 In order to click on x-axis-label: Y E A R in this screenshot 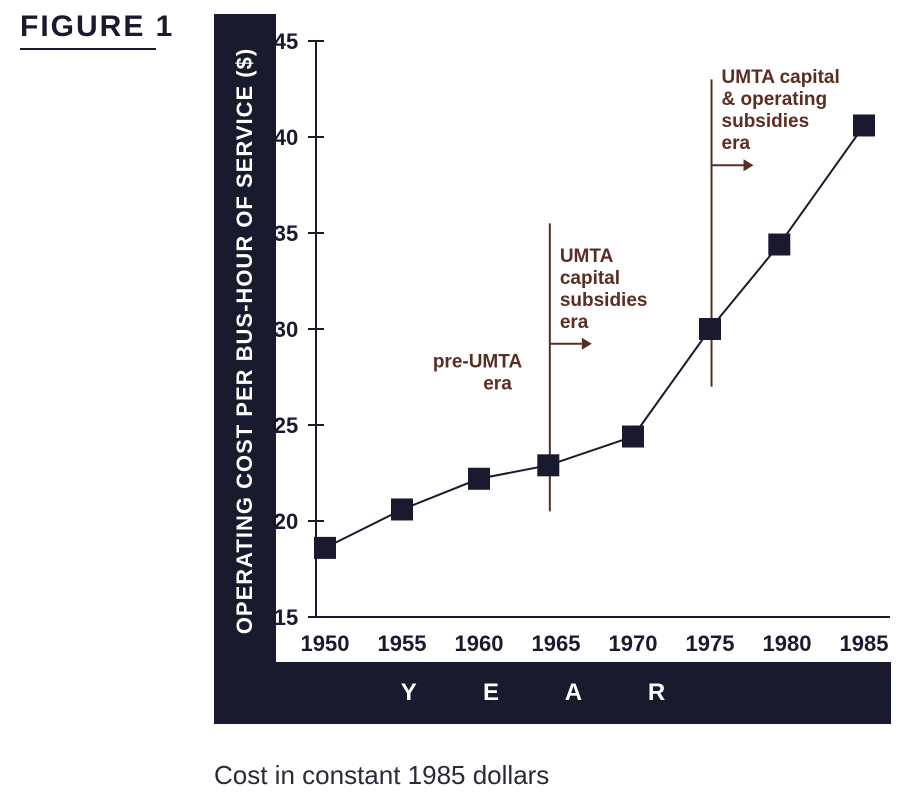, I will do `click(548, 692)`.